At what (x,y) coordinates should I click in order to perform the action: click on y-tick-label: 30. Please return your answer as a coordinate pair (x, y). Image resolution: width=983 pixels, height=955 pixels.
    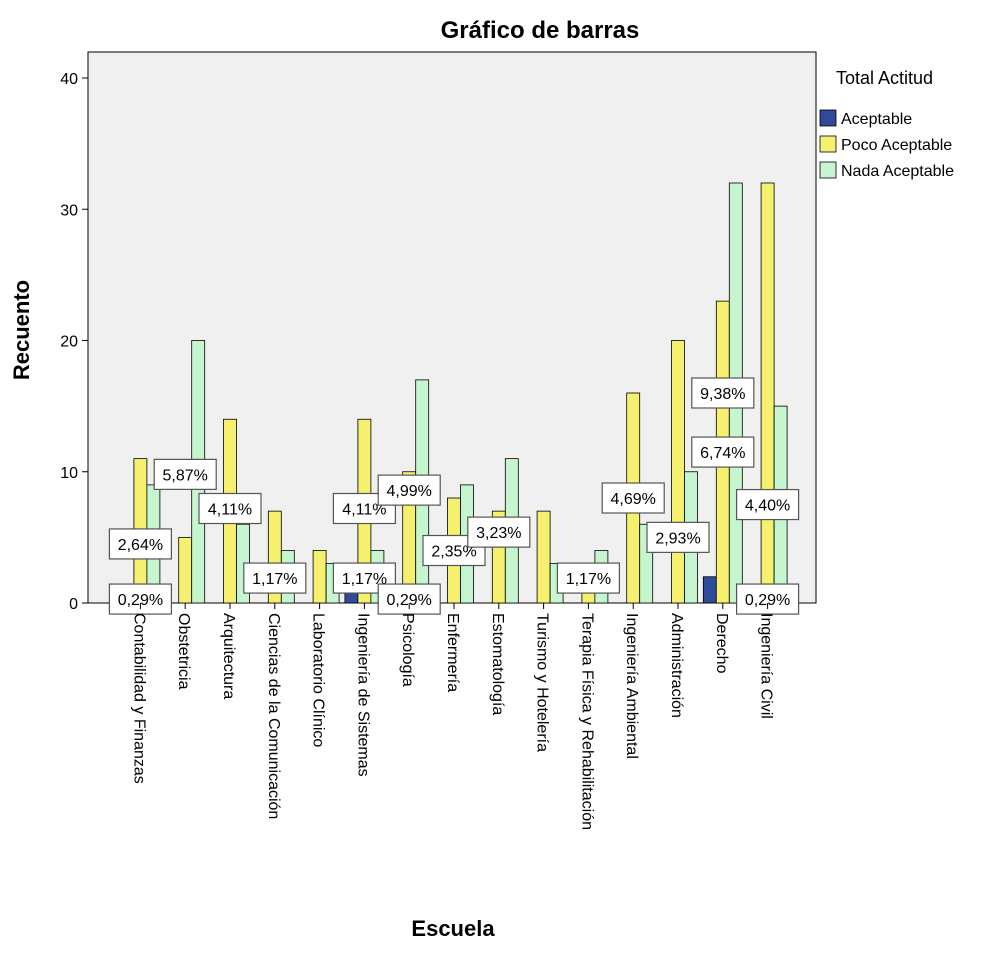
    Looking at the image, I should click on (69, 210).